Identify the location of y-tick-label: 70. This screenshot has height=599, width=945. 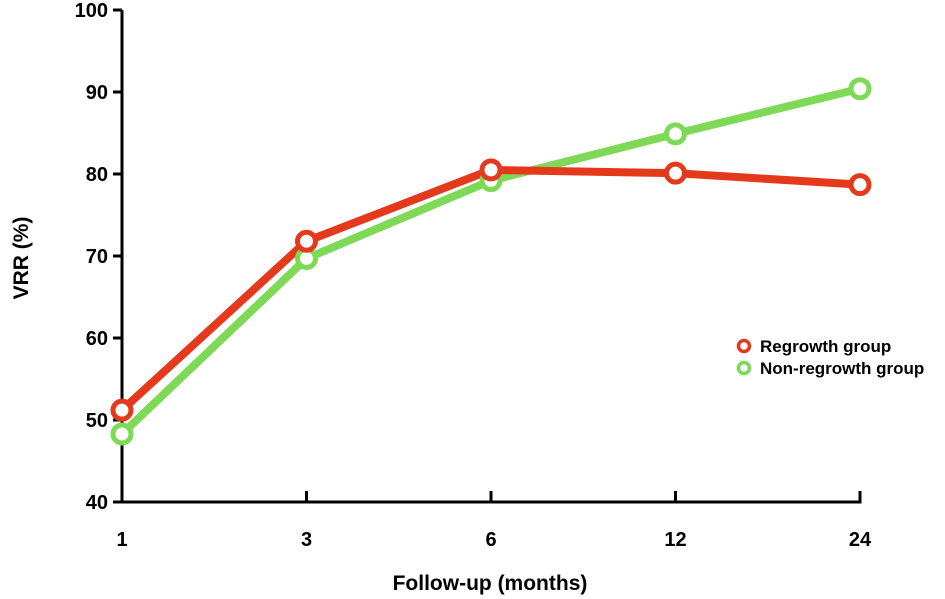
(97, 257).